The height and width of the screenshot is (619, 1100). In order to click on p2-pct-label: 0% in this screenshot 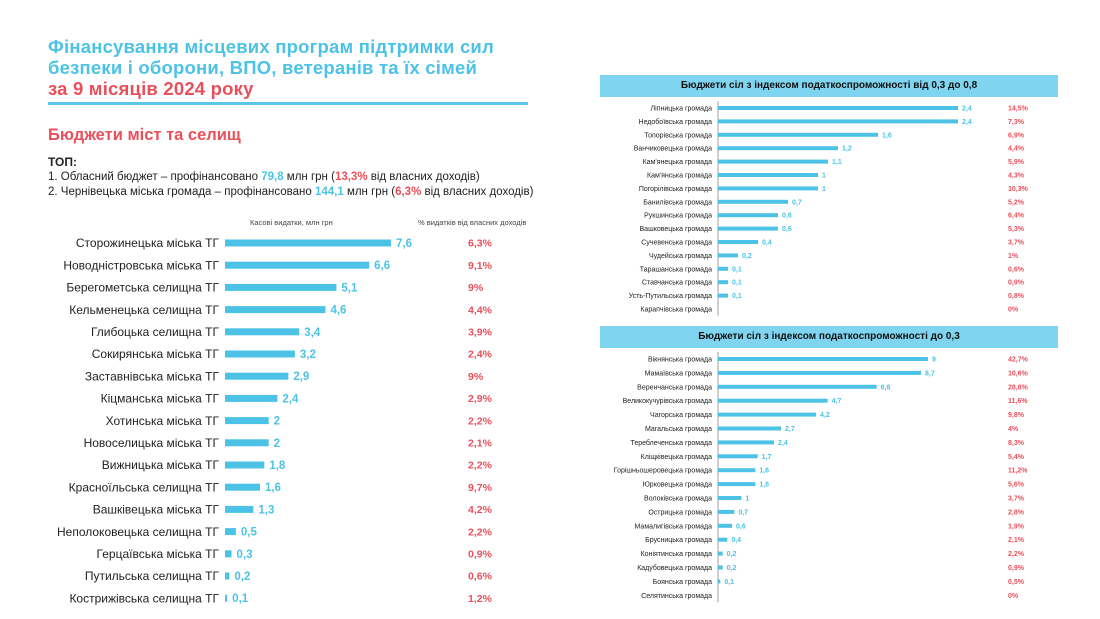, I will do `click(1013, 596)`.